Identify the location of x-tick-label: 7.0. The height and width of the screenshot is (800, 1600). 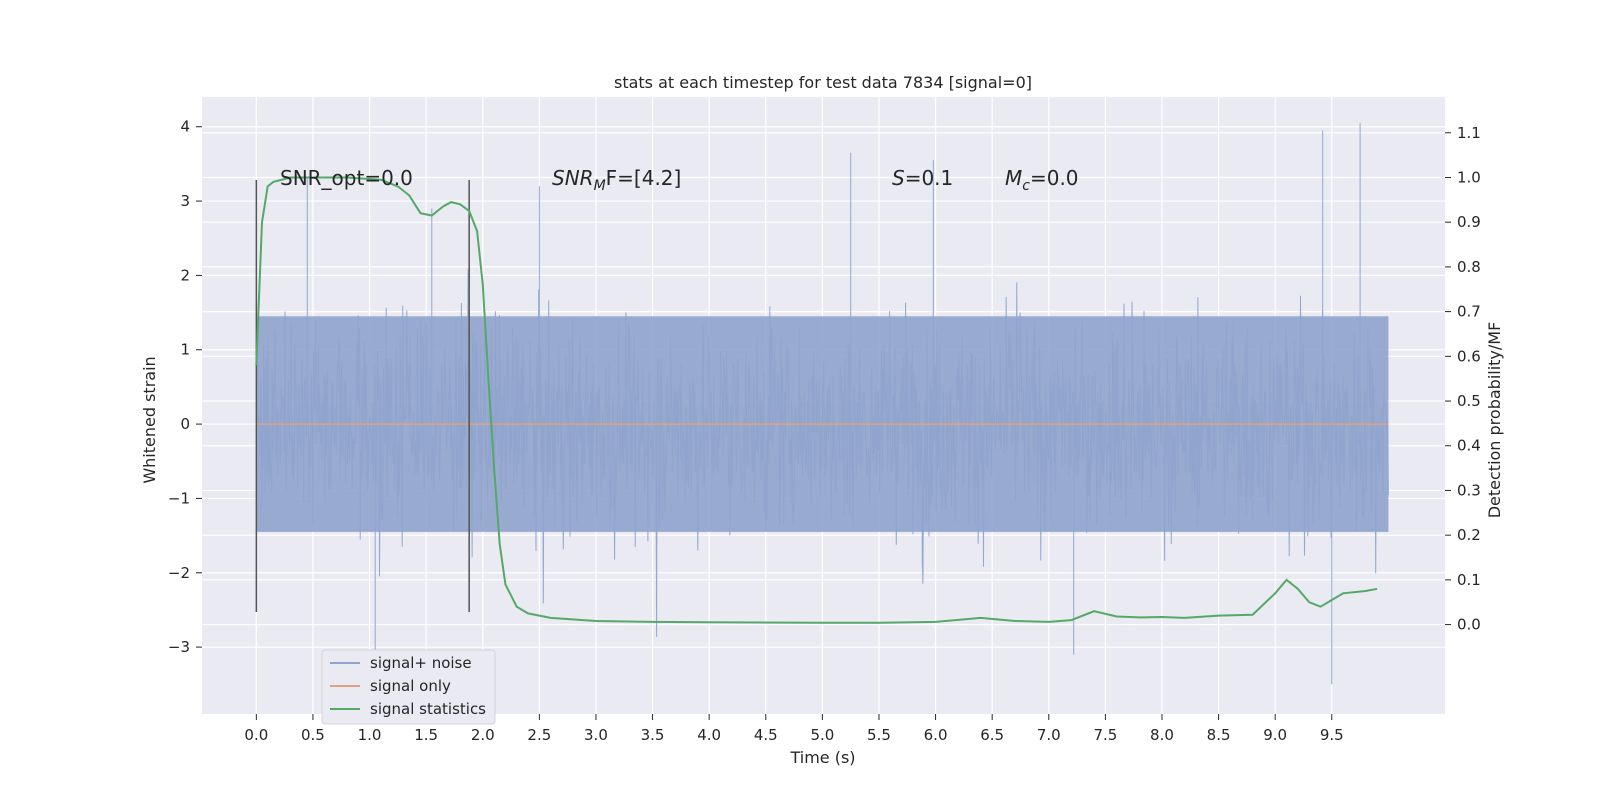
(1049, 735).